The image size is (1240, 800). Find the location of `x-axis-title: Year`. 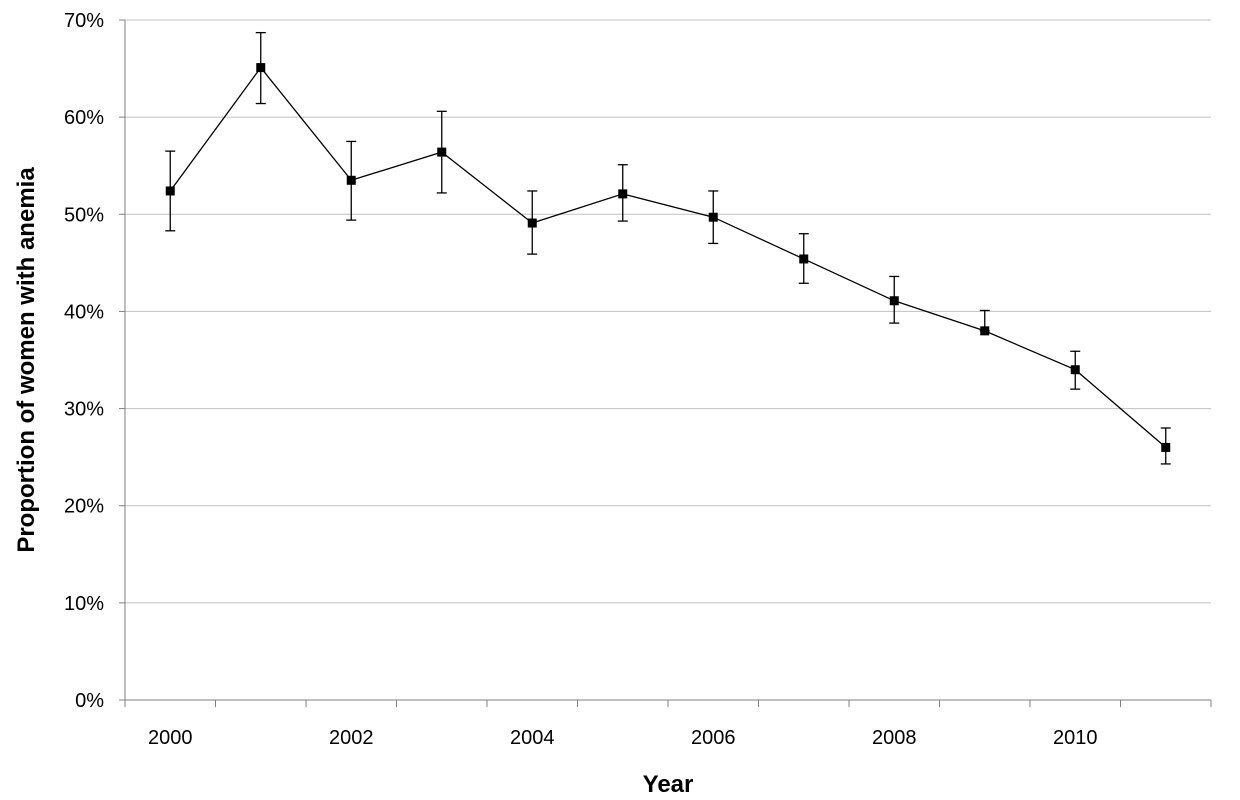

x-axis-title: Year is located at coordinates (668, 784).